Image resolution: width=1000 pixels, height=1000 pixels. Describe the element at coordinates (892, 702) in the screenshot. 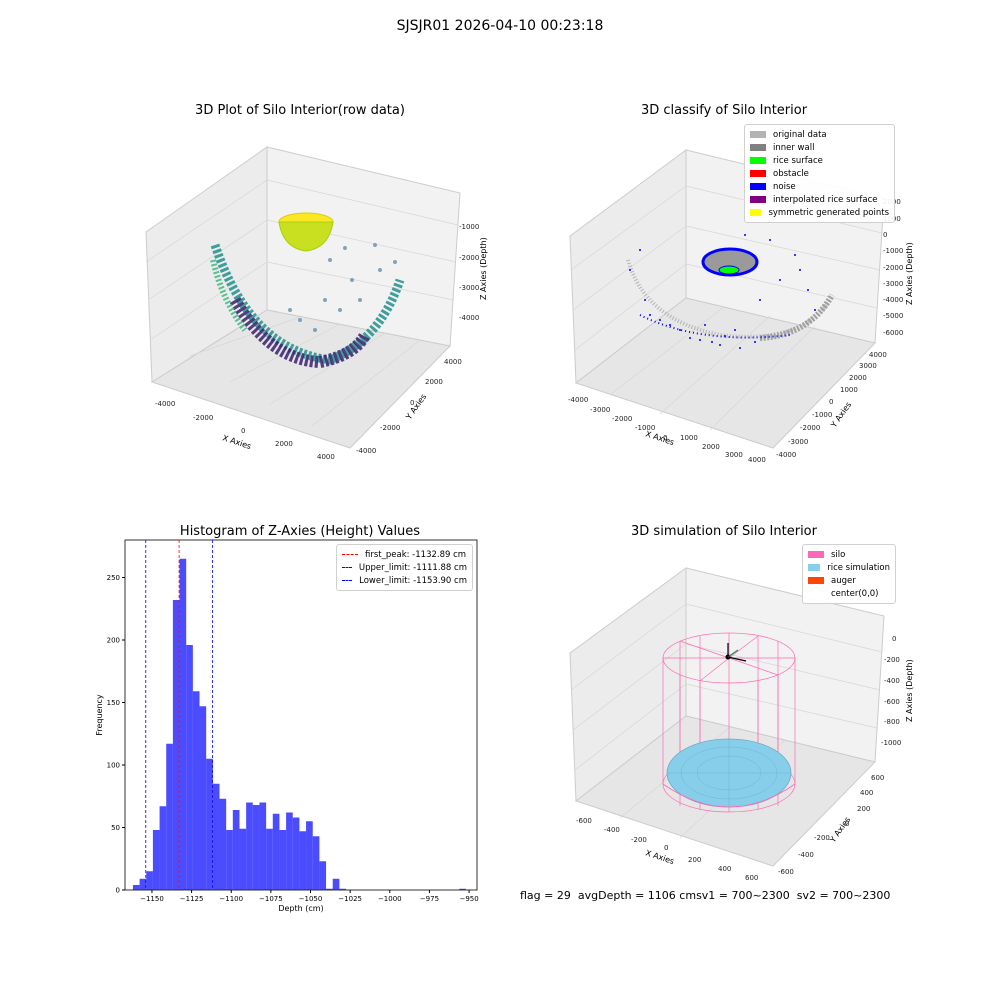

I see `panel4-z-tick: -600` at that location.